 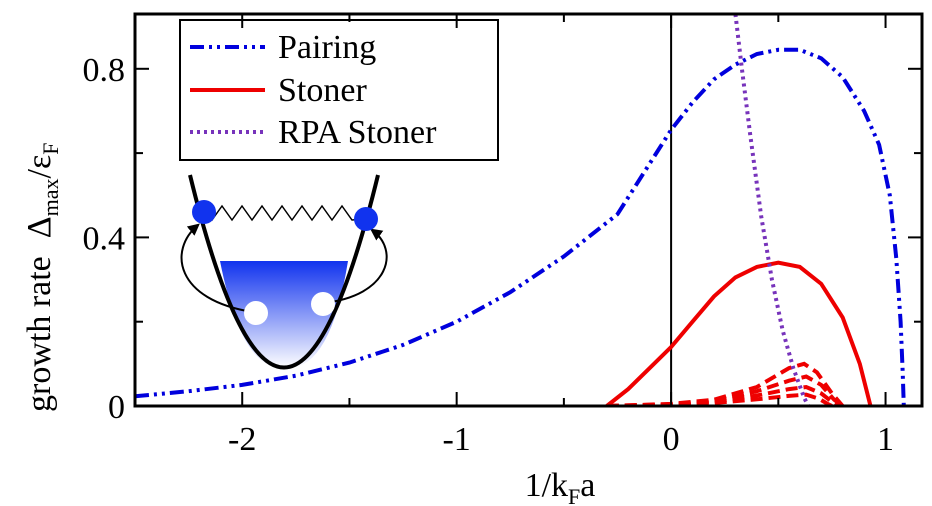 What do you see at coordinates (204, 212) in the screenshot?
I see `inset-particle-left` at bounding box center [204, 212].